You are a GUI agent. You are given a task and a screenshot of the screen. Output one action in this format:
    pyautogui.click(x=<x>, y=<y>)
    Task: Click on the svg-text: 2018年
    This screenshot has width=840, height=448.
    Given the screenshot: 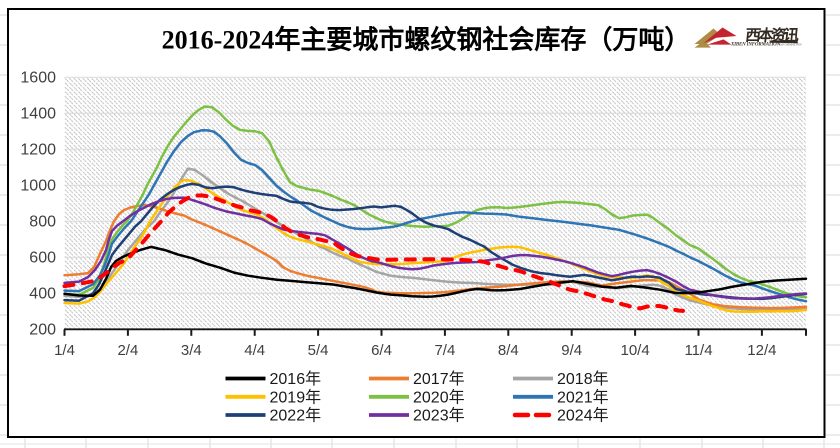 What is the action you would take?
    pyautogui.click(x=583, y=379)
    